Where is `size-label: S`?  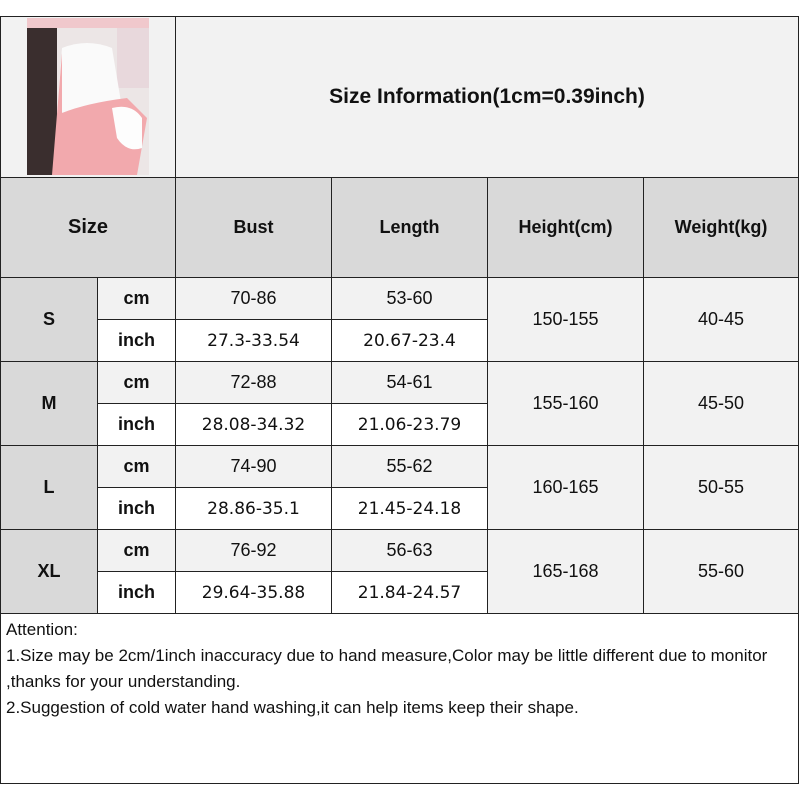
size-label: S is located at coordinates (49, 319).